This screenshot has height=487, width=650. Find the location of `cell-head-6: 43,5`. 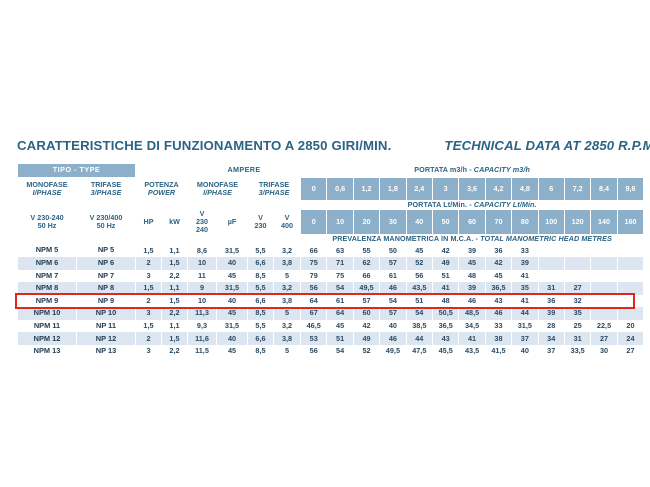

cell-head-6: 43,5 is located at coordinates (472, 351).